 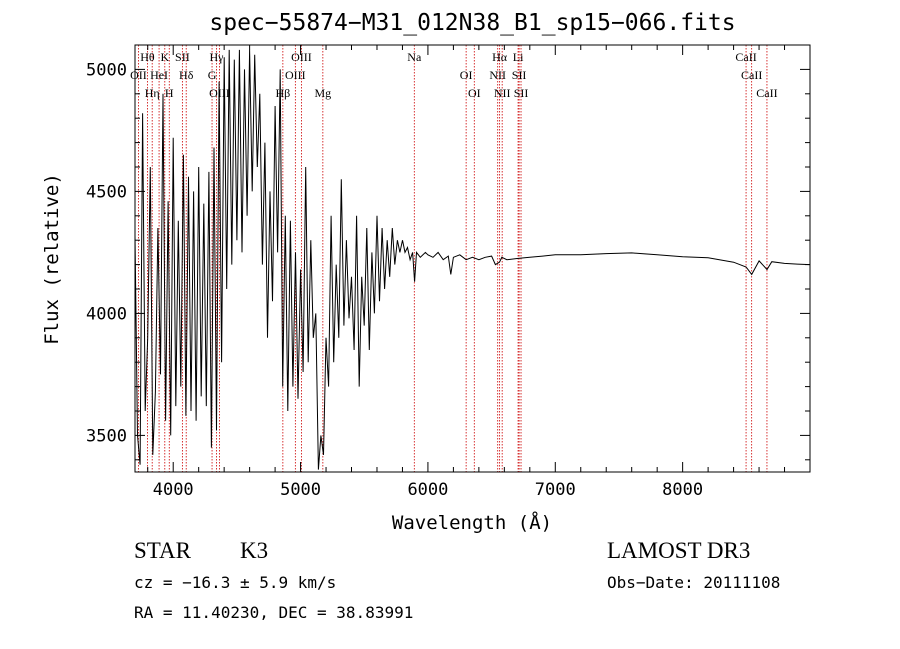 I want to click on line-label: Hθ, so click(x=147, y=57).